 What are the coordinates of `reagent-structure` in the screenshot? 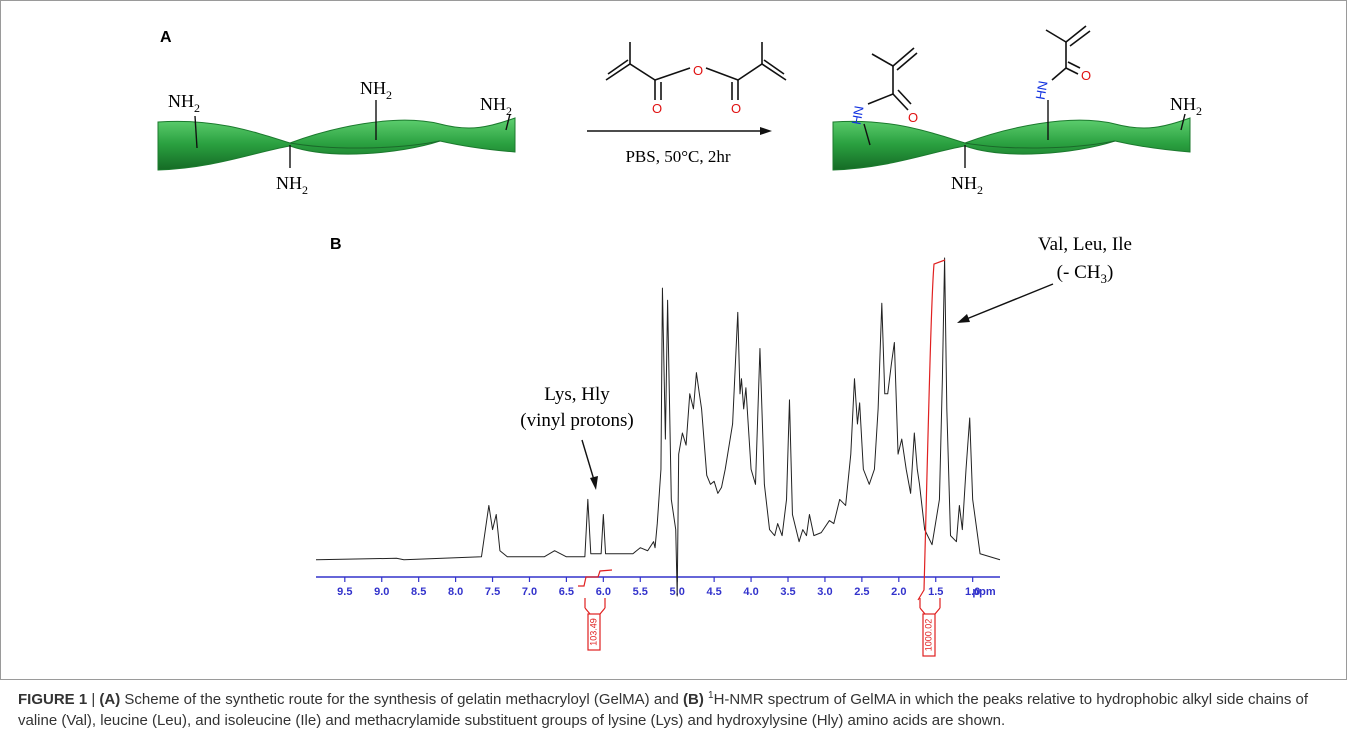 It's located at (696, 71).